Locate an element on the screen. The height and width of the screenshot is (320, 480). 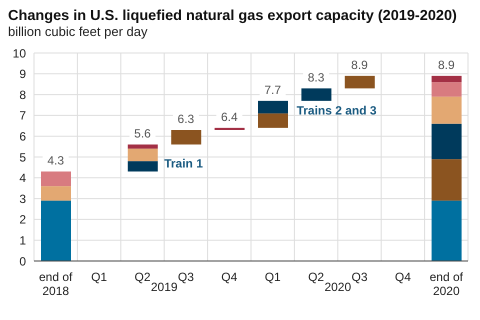
y-tick-label: 6 is located at coordinates (22, 136).